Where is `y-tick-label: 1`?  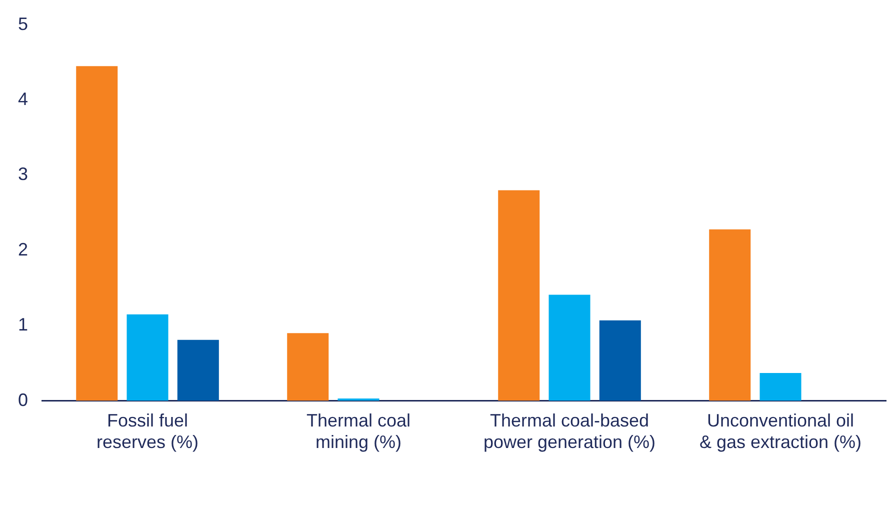 y-tick-label: 1 is located at coordinates (23, 324).